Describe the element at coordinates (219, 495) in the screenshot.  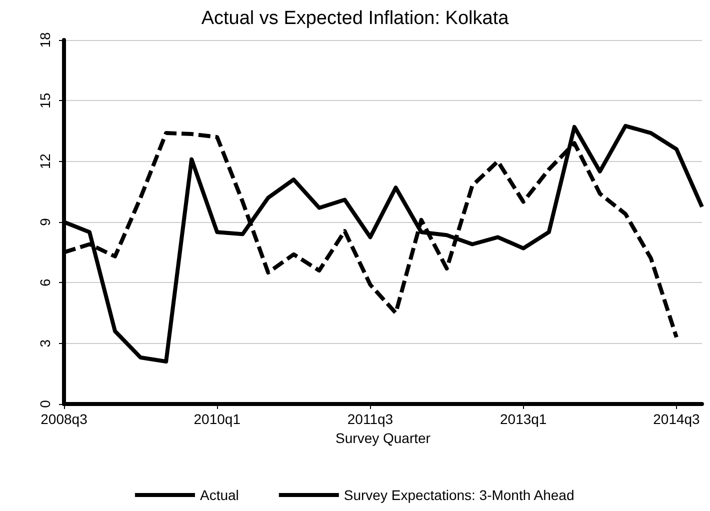
I see `legend-label: Actual` at that location.